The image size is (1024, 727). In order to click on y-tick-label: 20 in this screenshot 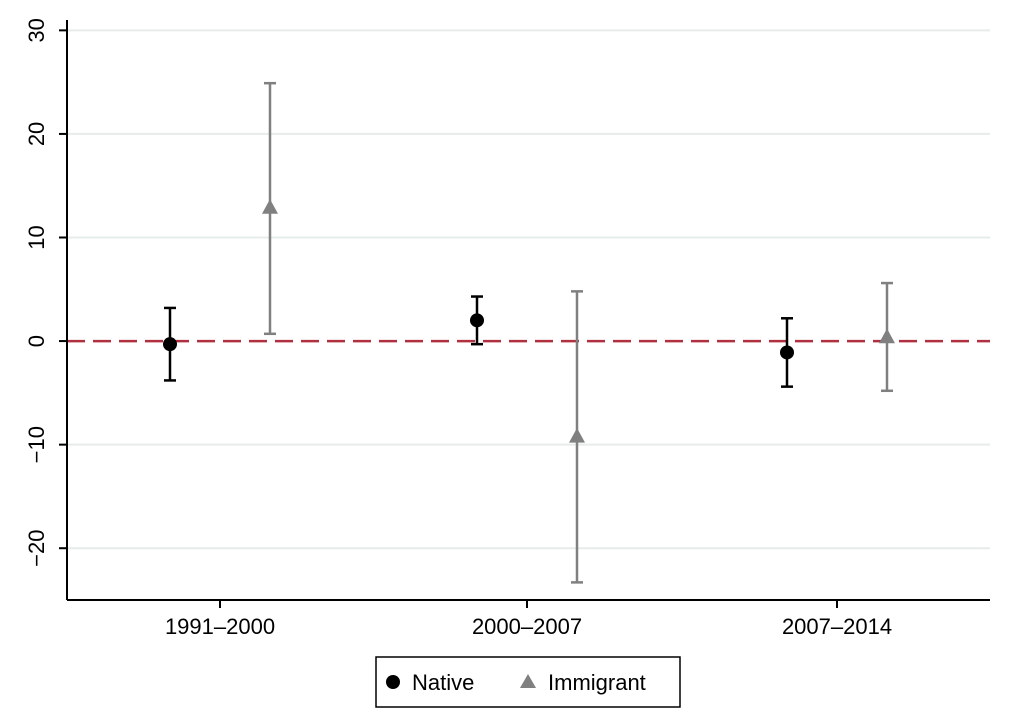, I will do `click(36, 134)`.